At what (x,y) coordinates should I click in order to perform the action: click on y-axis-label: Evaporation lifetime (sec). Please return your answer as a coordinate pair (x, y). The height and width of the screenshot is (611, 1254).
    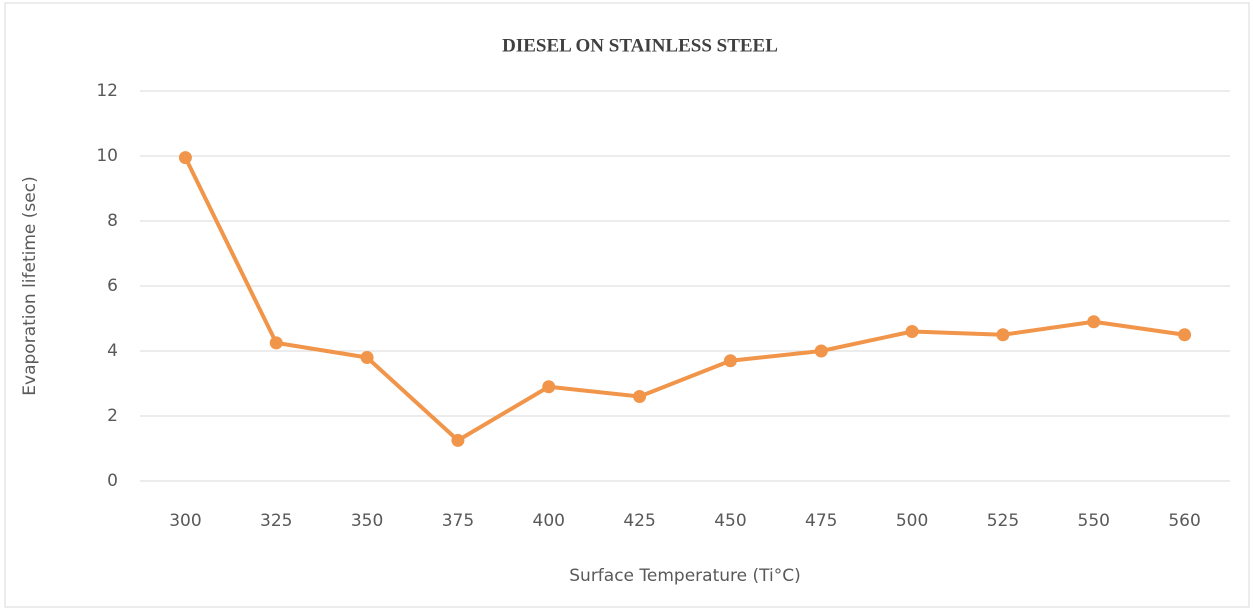
    Looking at the image, I should click on (30, 285).